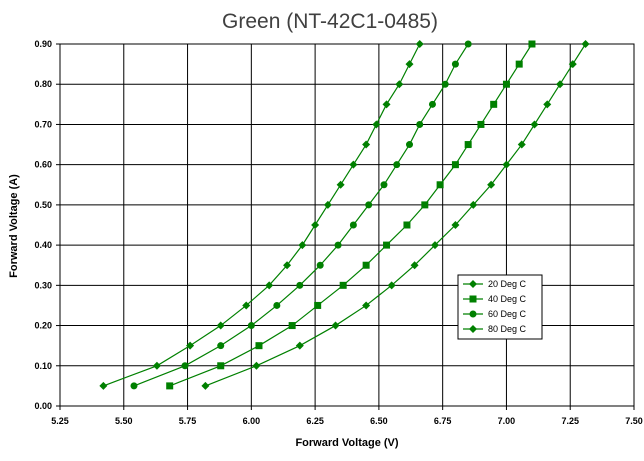 This screenshot has height=461, width=644. I want to click on x-tick-label: 7.00, so click(507, 421).